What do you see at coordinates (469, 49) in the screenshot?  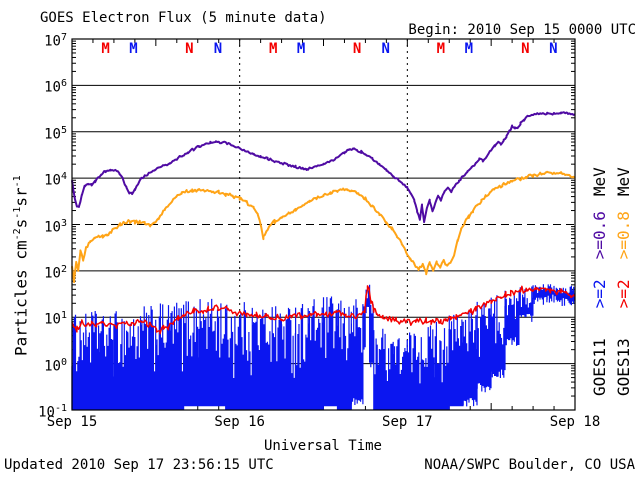 I see `local-time-marker-m-9: M` at bounding box center [469, 49].